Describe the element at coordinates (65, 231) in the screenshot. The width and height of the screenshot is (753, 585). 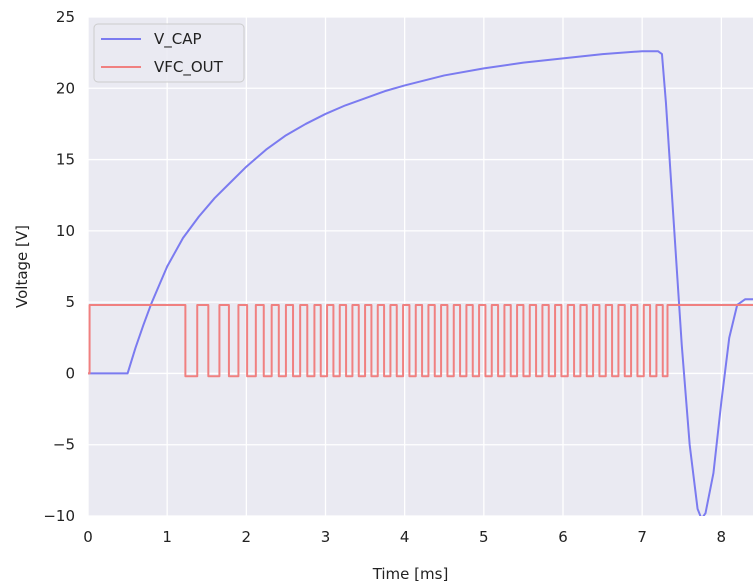
I see `y-tick-label: 10` at that location.